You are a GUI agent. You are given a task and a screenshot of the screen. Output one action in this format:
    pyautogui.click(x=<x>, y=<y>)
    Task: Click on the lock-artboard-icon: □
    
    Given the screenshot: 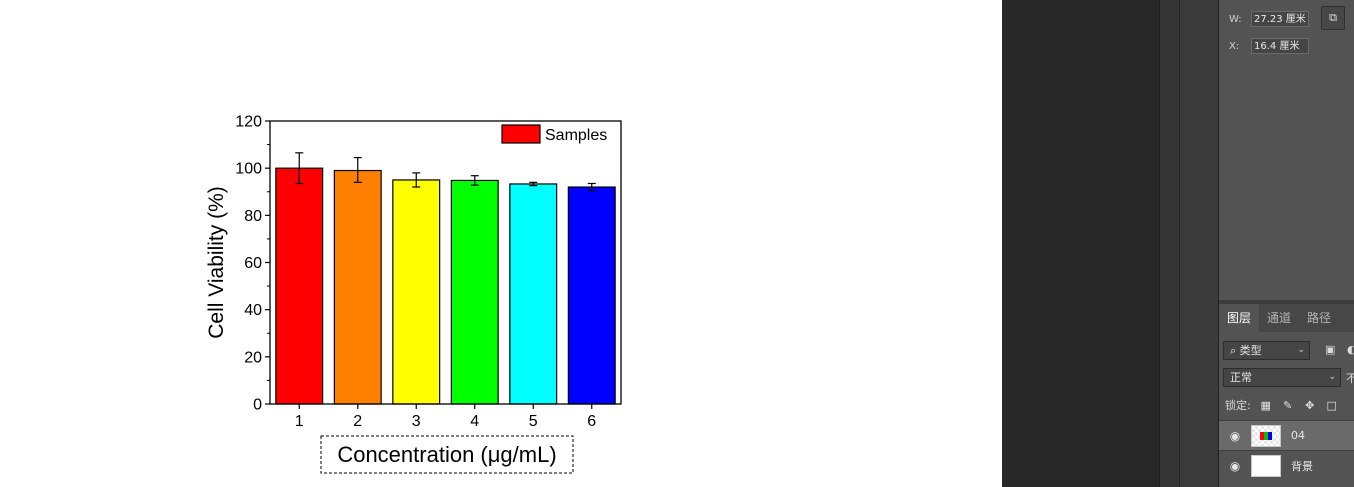 What is the action you would take?
    pyautogui.click(x=1331, y=405)
    